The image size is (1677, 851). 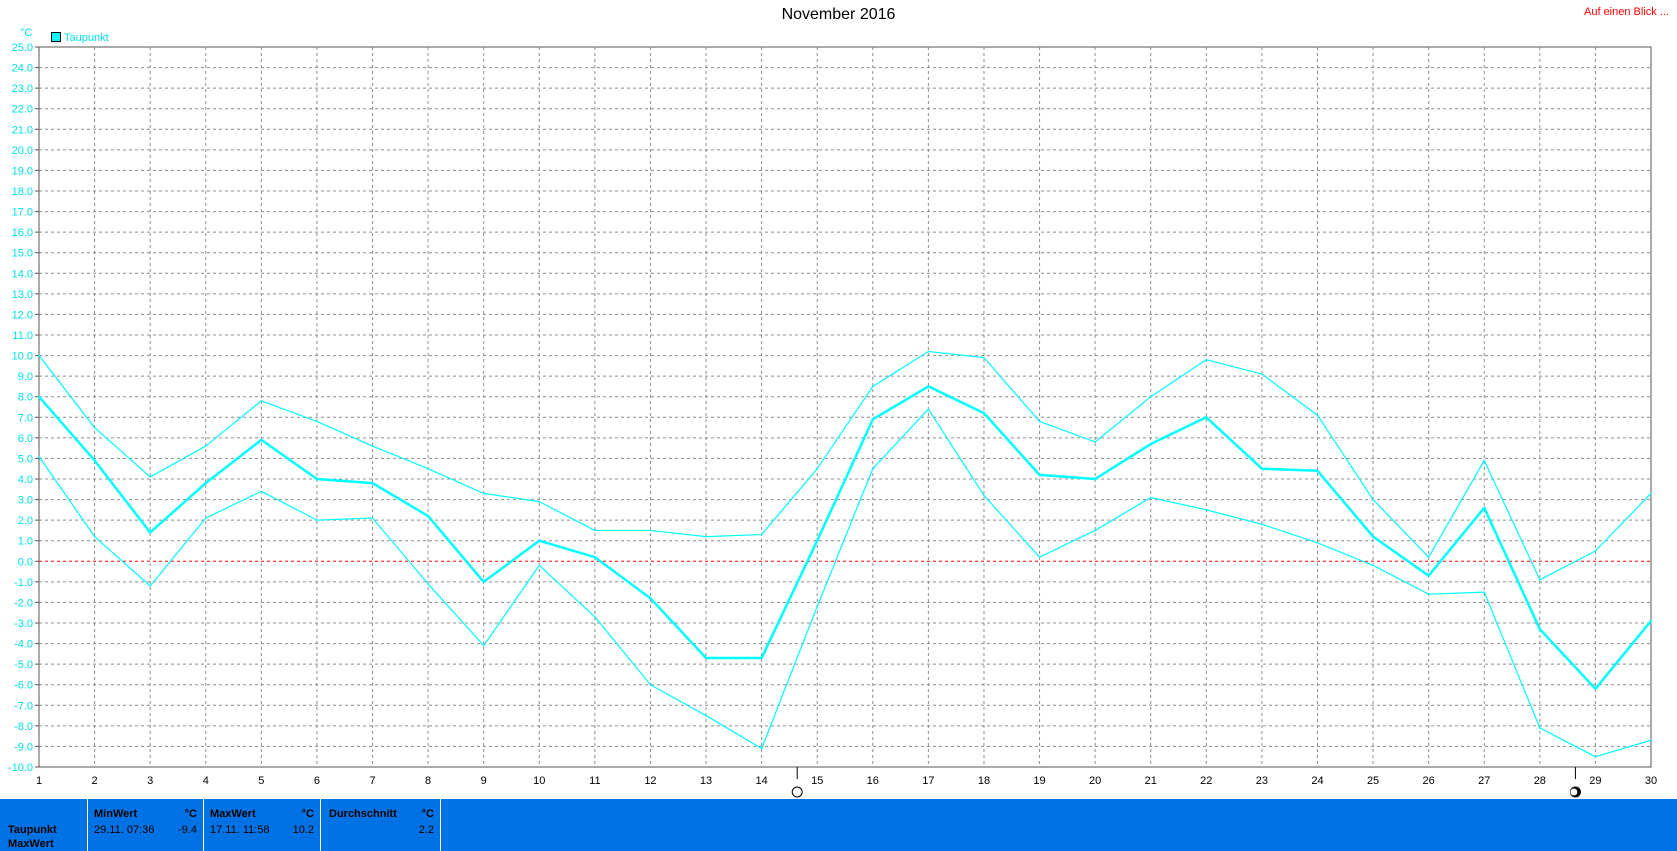 What do you see at coordinates (381, 825) in the screenshot?
I see `stats-durchschnitt: Durchschnitt °C 2.2` at bounding box center [381, 825].